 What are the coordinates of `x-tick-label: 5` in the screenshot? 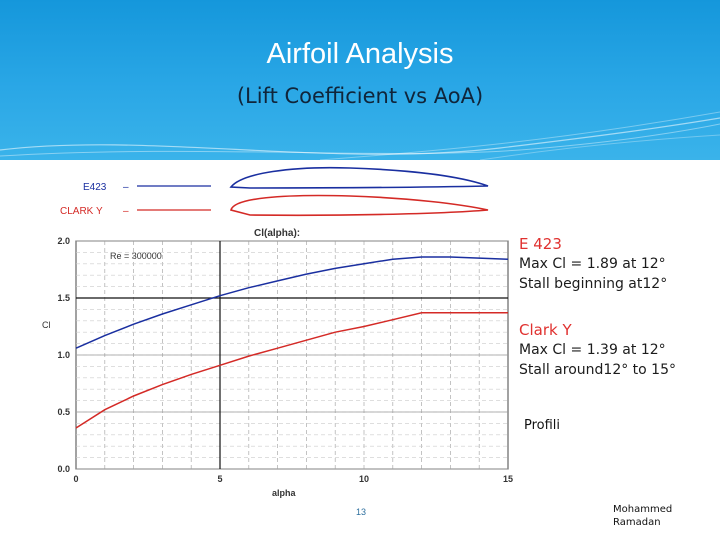 It's located at (219, 479).